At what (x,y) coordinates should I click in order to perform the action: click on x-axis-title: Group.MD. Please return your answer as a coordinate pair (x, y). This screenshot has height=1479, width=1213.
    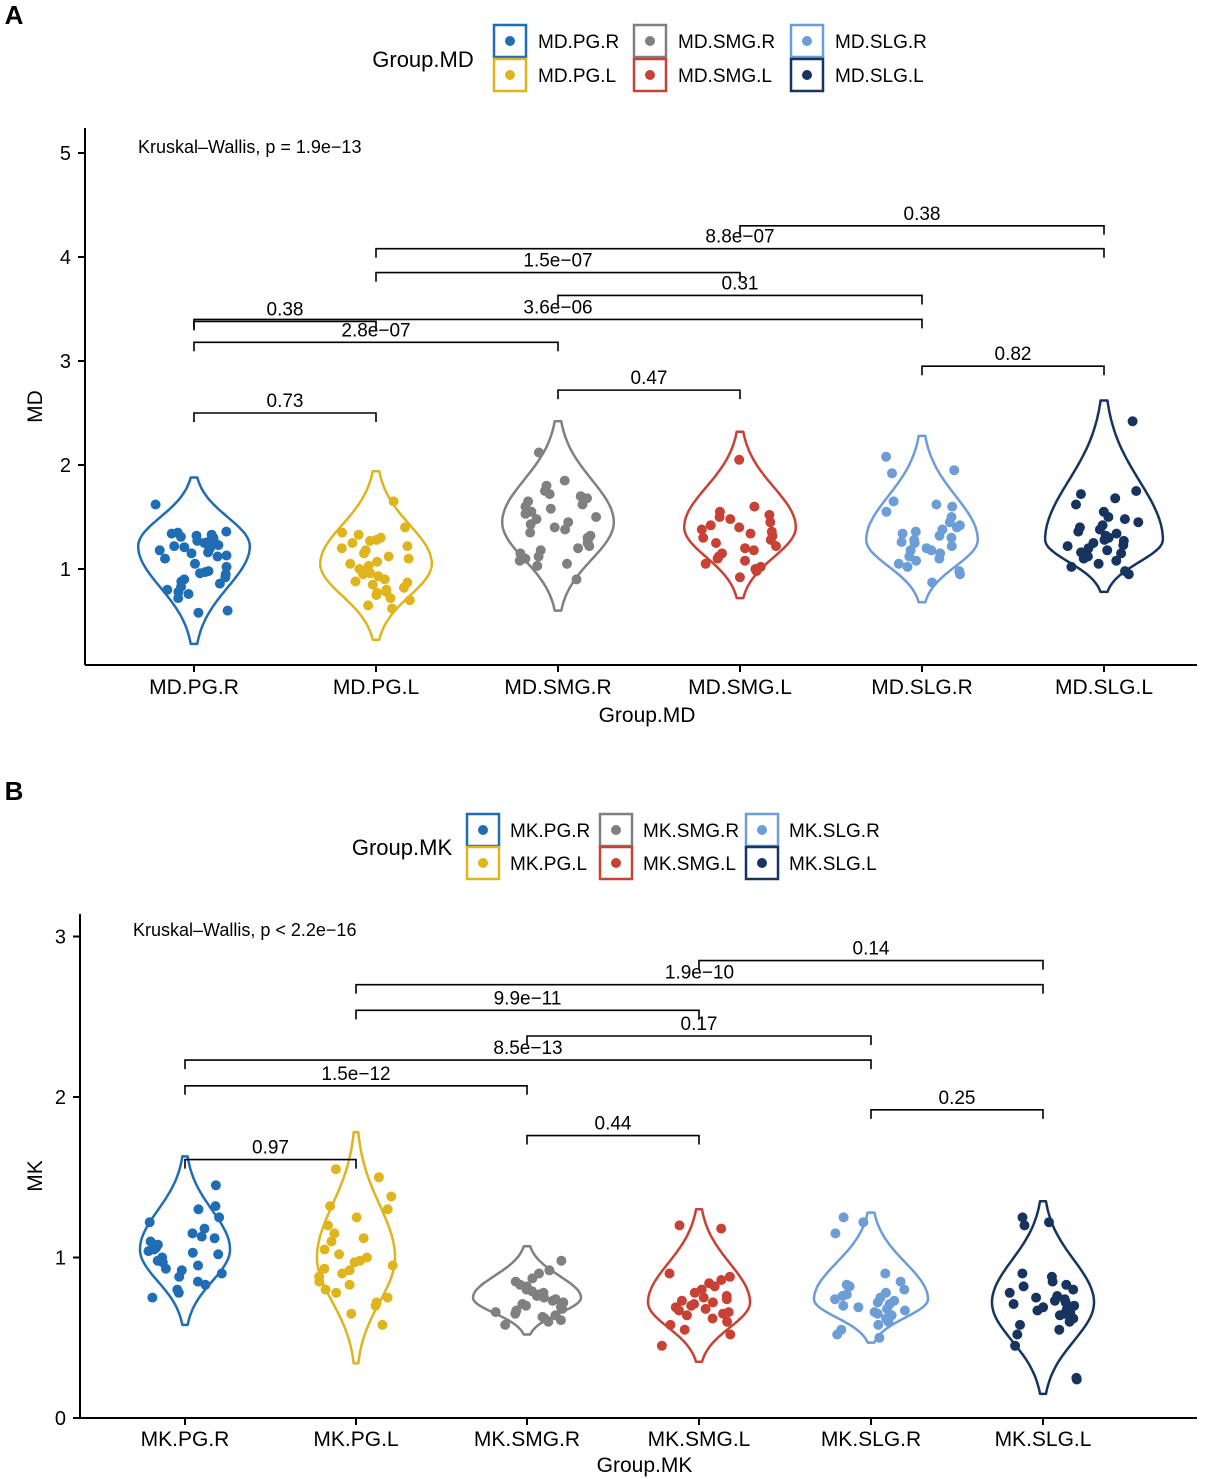
    Looking at the image, I should click on (647, 715).